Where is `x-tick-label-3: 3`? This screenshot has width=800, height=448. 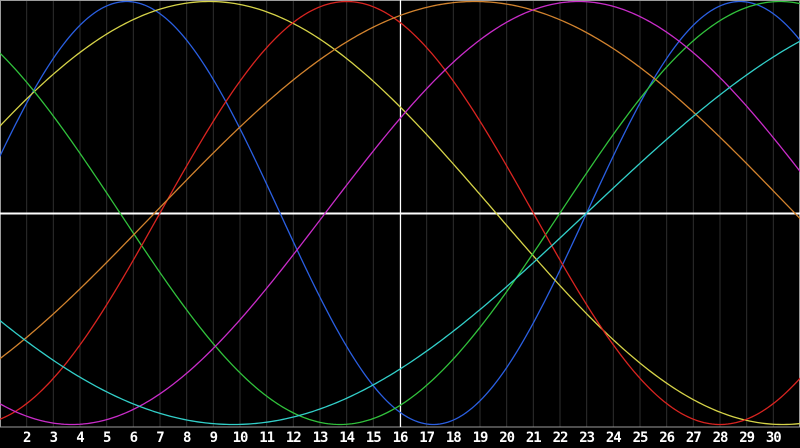
x-tick-label-3: 3 is located at coordinates (53, 438).